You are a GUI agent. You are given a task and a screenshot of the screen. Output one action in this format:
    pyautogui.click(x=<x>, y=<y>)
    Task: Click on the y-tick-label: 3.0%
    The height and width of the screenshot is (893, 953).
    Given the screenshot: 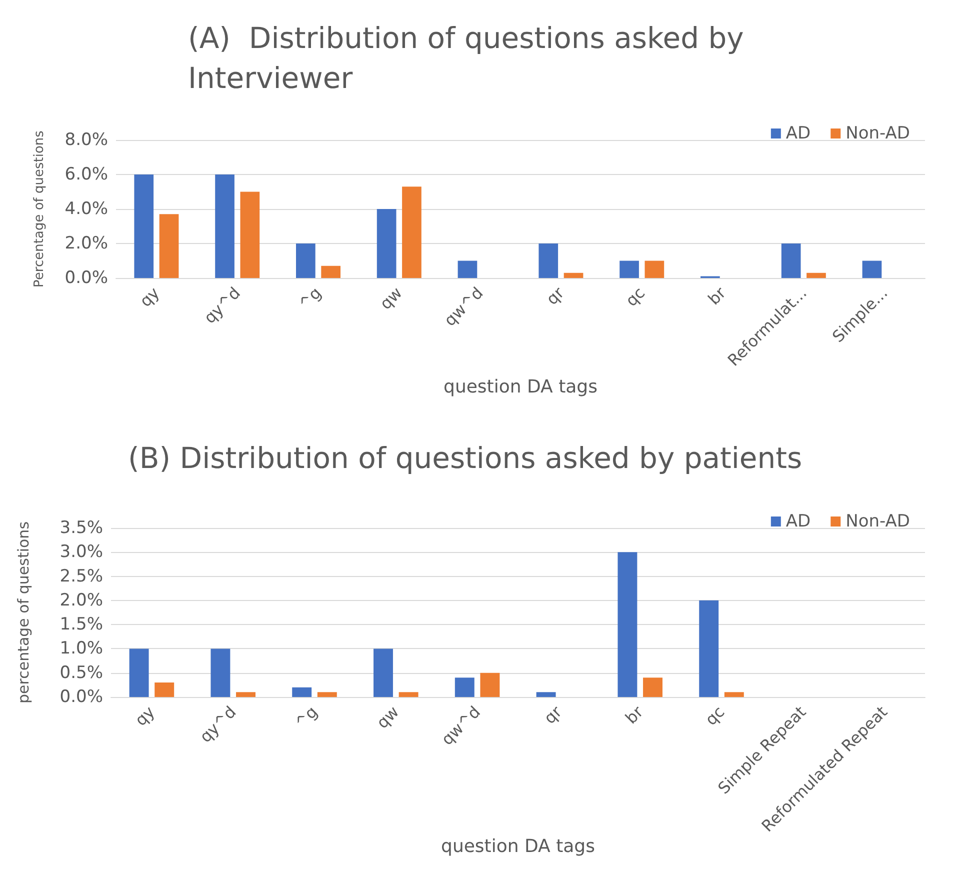 What is the action you would take?
    pyautogui.click(x=81, y=552)
    